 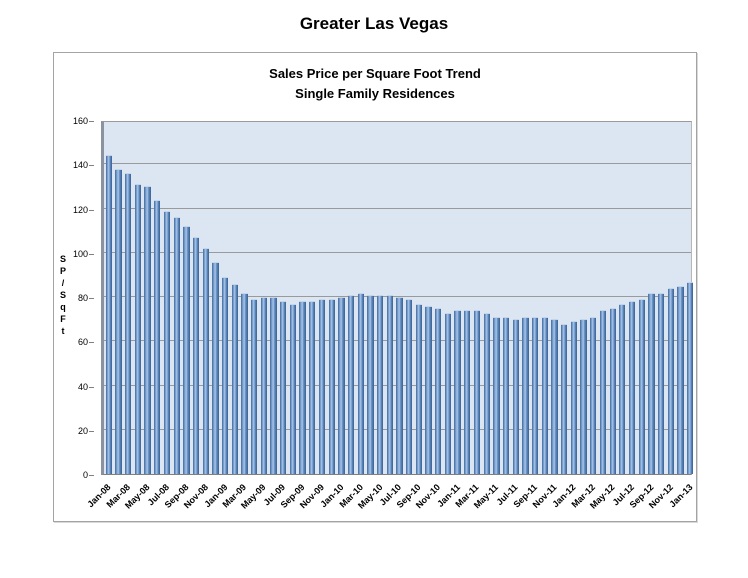 I want to click on y-tick-label: 140, so click(x=80, y=165).